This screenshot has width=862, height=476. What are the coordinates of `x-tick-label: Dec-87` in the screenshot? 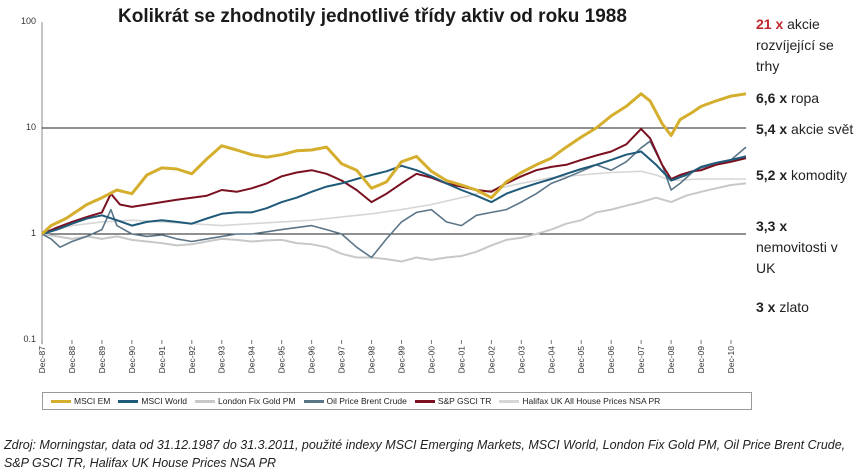 It's located at (42, 360).